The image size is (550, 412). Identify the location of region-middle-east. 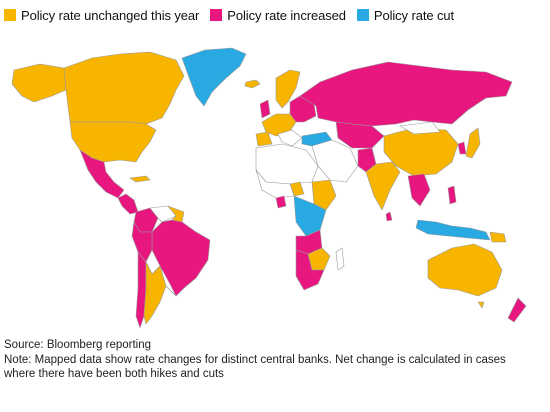
(335, 161).